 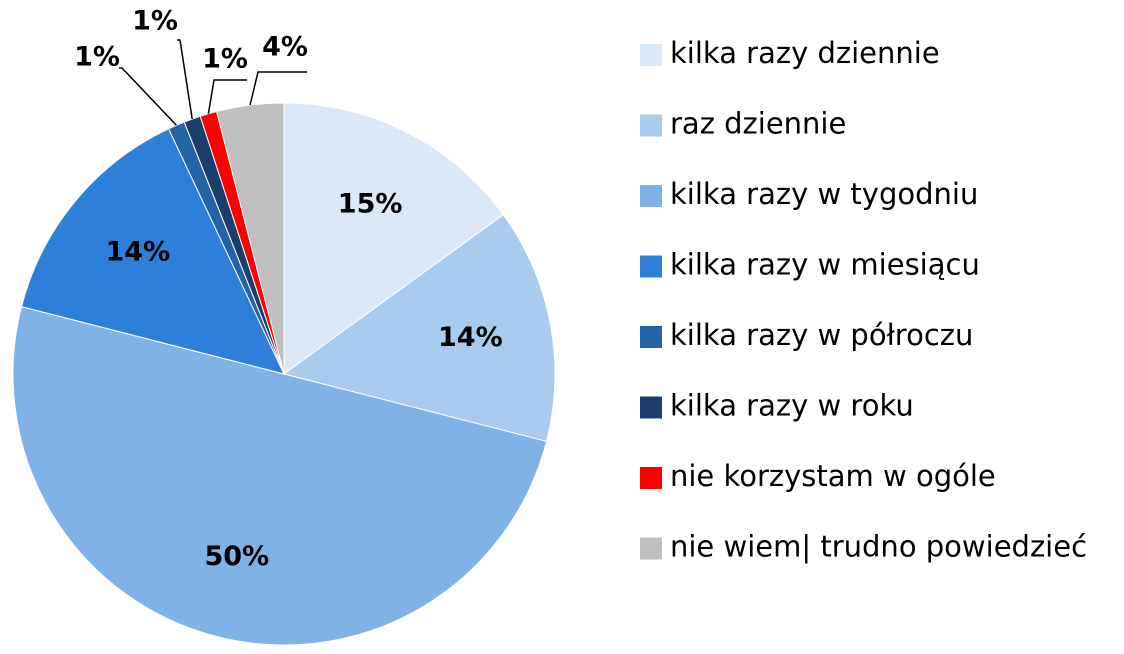 I want to click on data-label: 15%, so click(x=370, y=203).